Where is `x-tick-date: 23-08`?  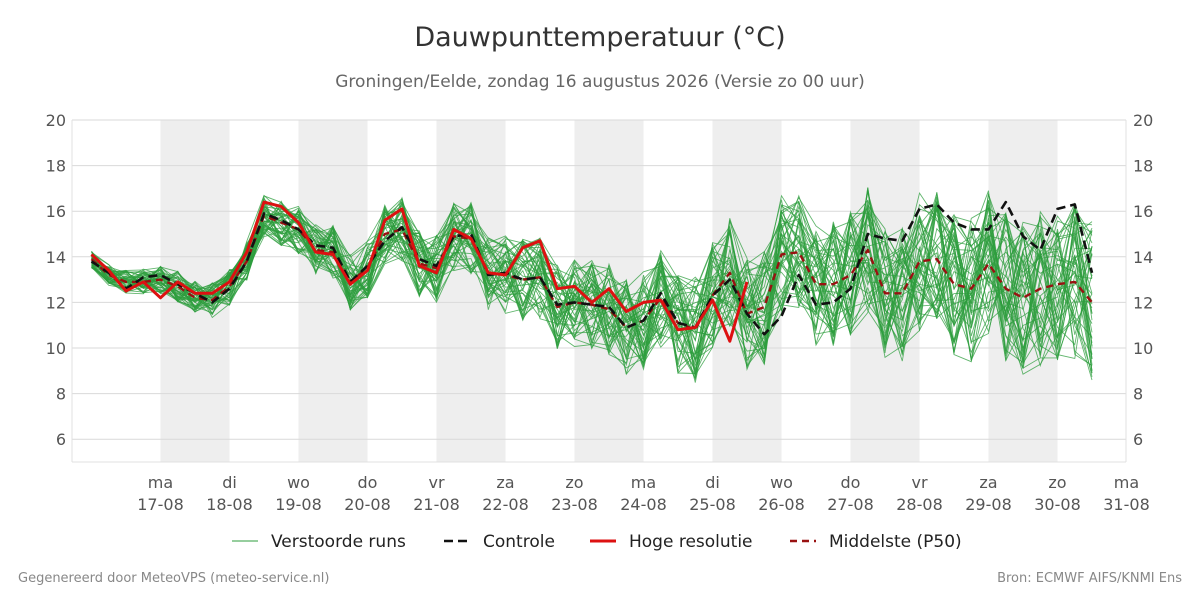
x-tick-date: 23-08 is located at coordinates (574, 504).